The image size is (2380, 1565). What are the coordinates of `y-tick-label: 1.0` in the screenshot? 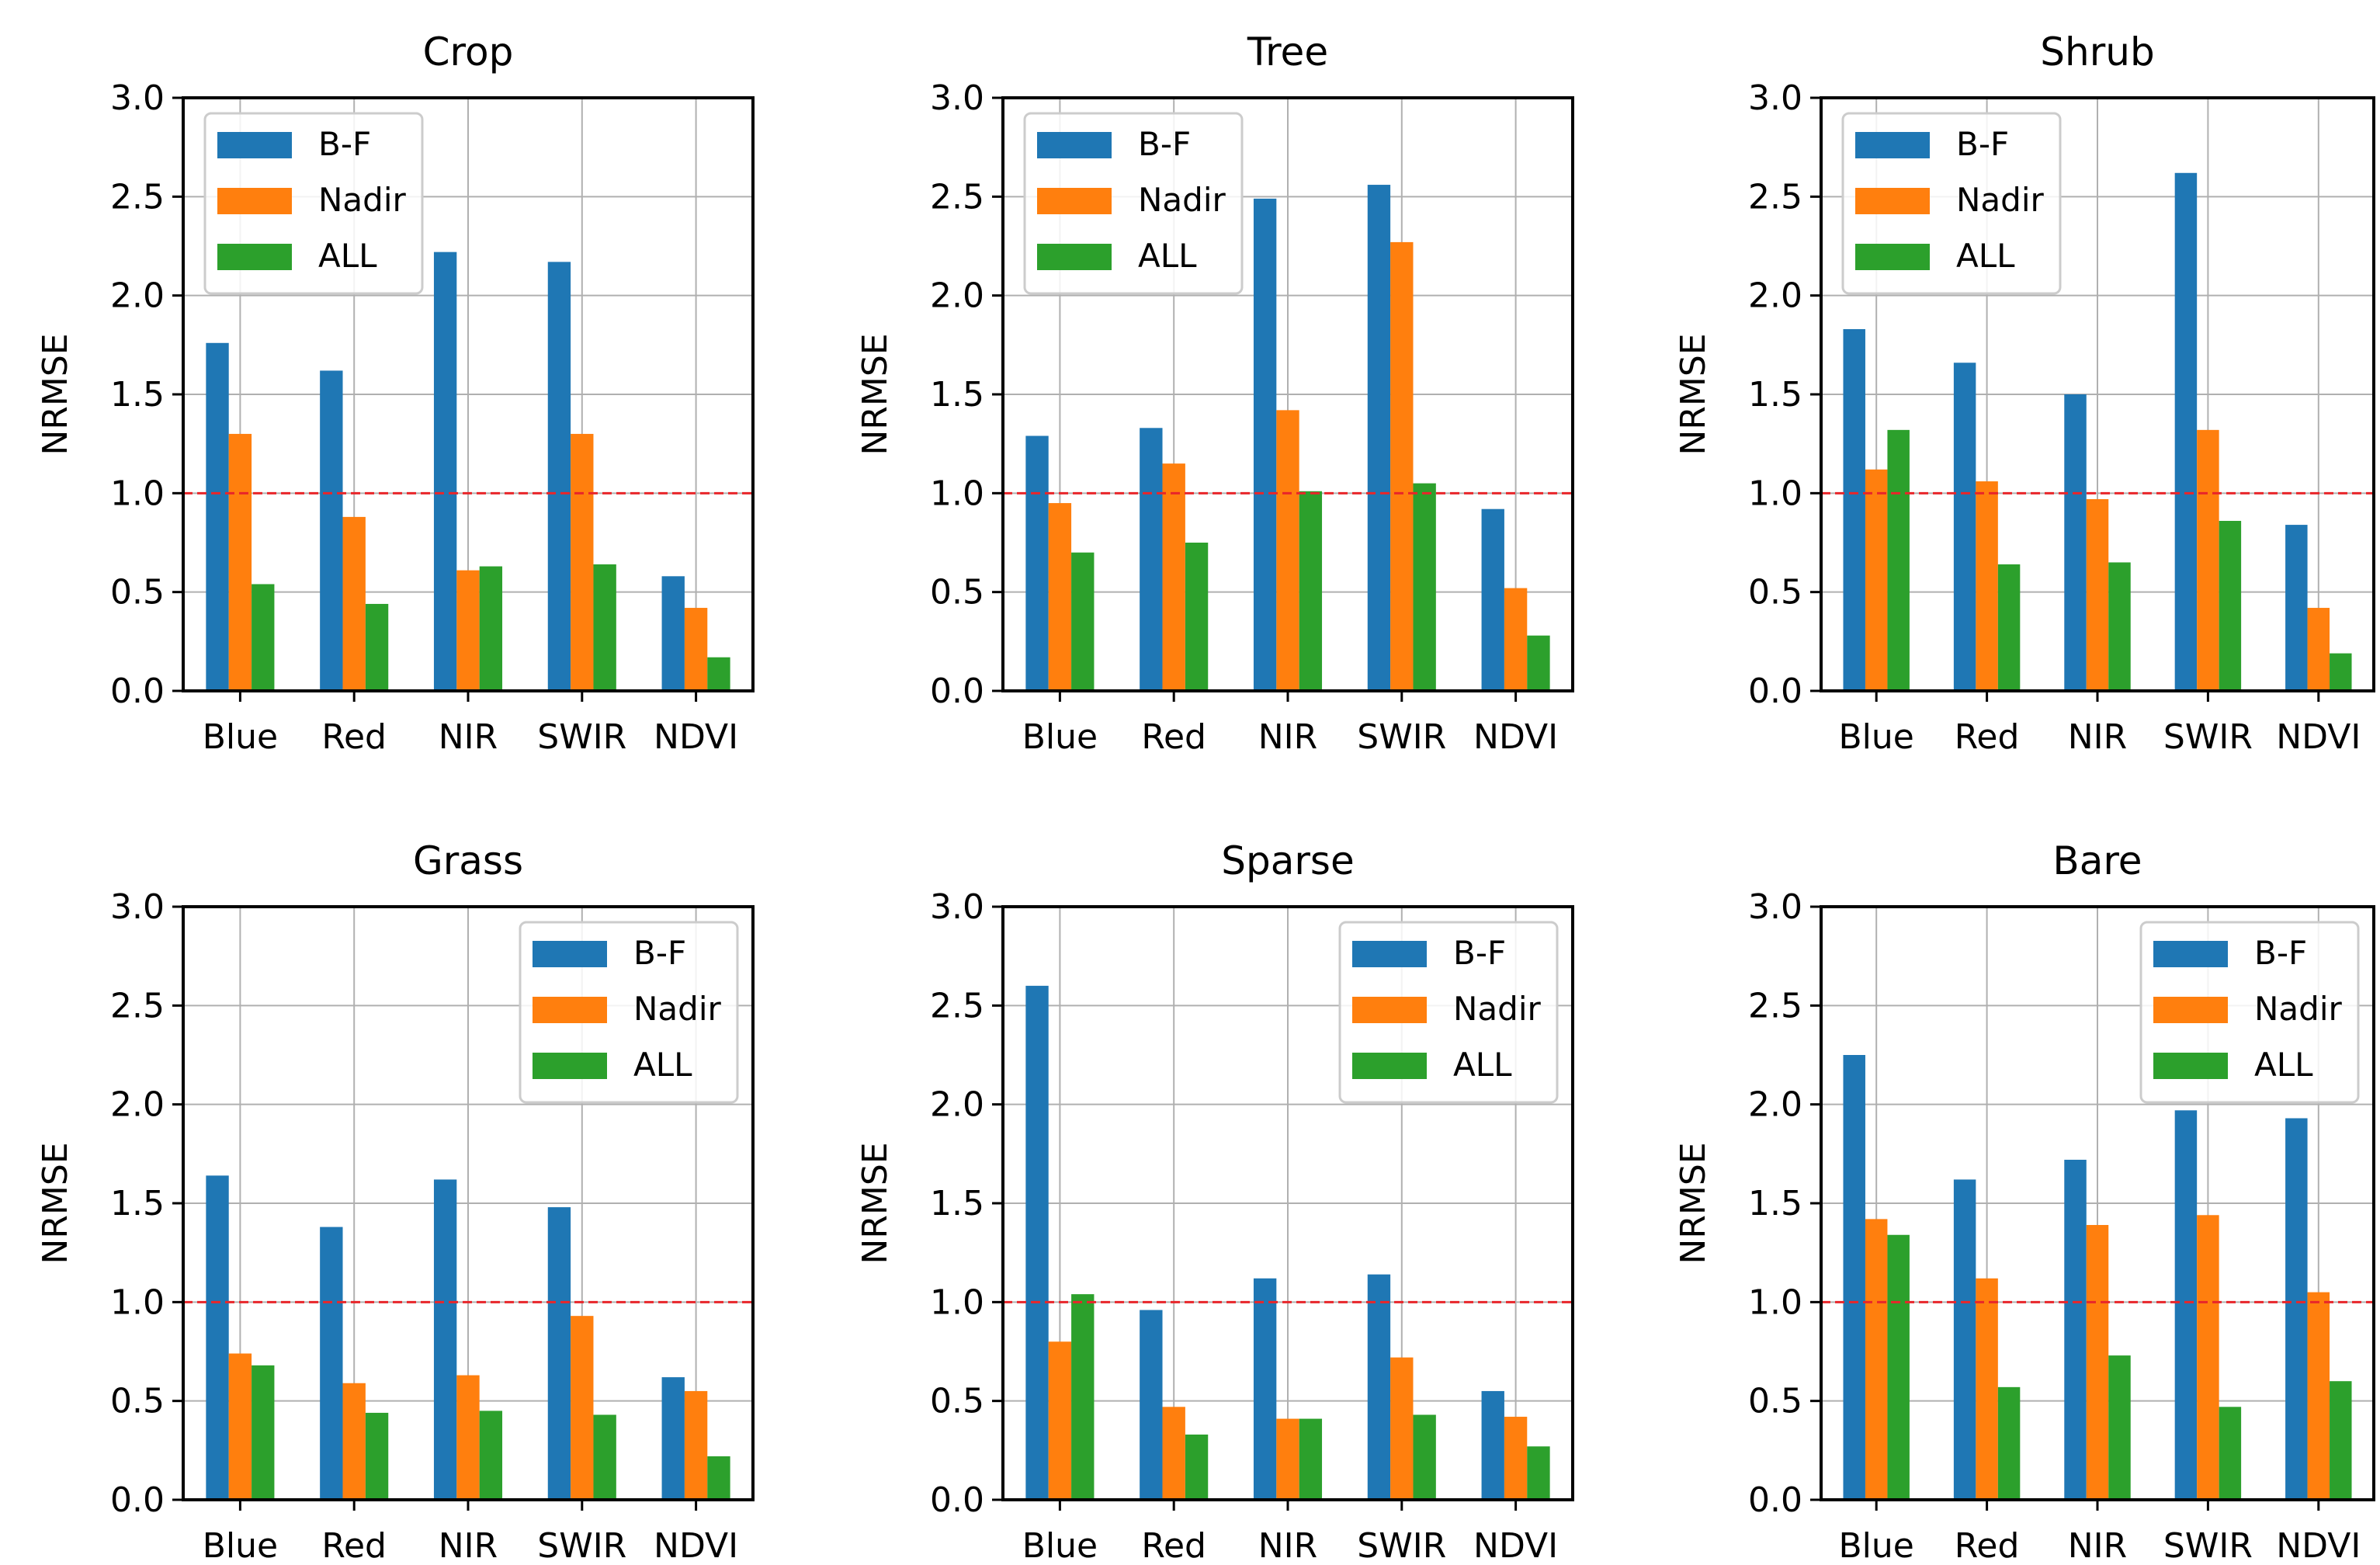 It's located at (957, 493).